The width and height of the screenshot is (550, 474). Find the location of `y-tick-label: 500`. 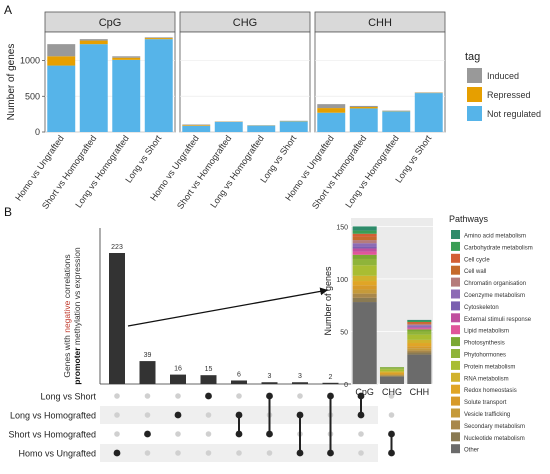

y-tick-label: 500 is located at coordinates (32, 96).